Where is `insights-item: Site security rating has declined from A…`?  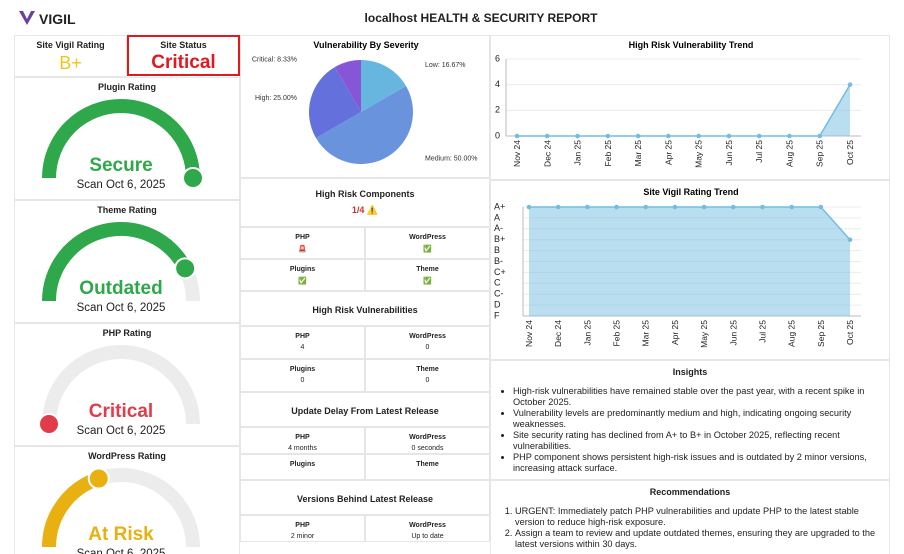
insights-item: Site security rating has declined from A… is located at coordinates (699, 441).